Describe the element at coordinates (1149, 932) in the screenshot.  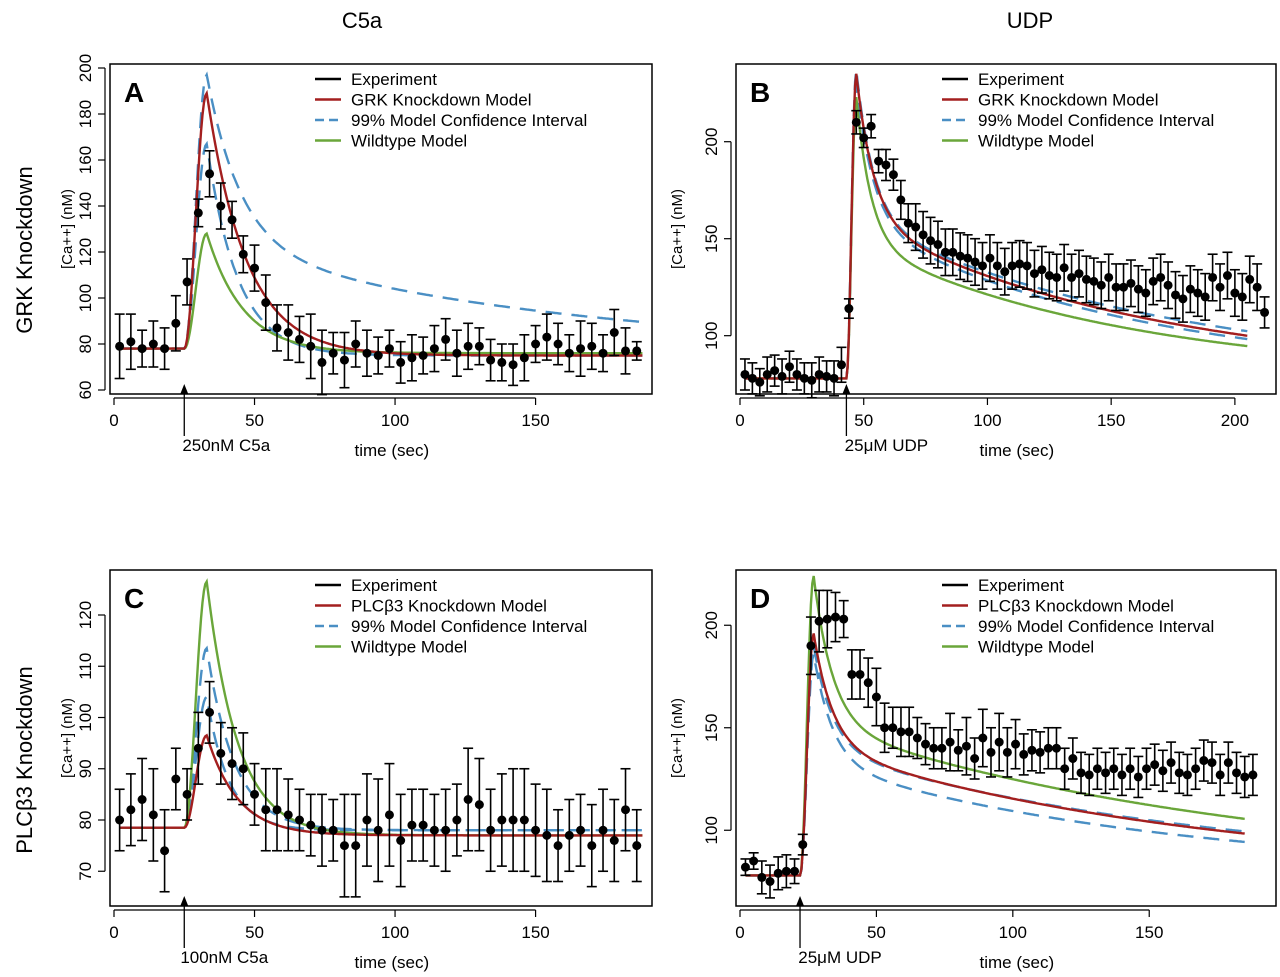
I see `x-tick-label: 150` at that location.